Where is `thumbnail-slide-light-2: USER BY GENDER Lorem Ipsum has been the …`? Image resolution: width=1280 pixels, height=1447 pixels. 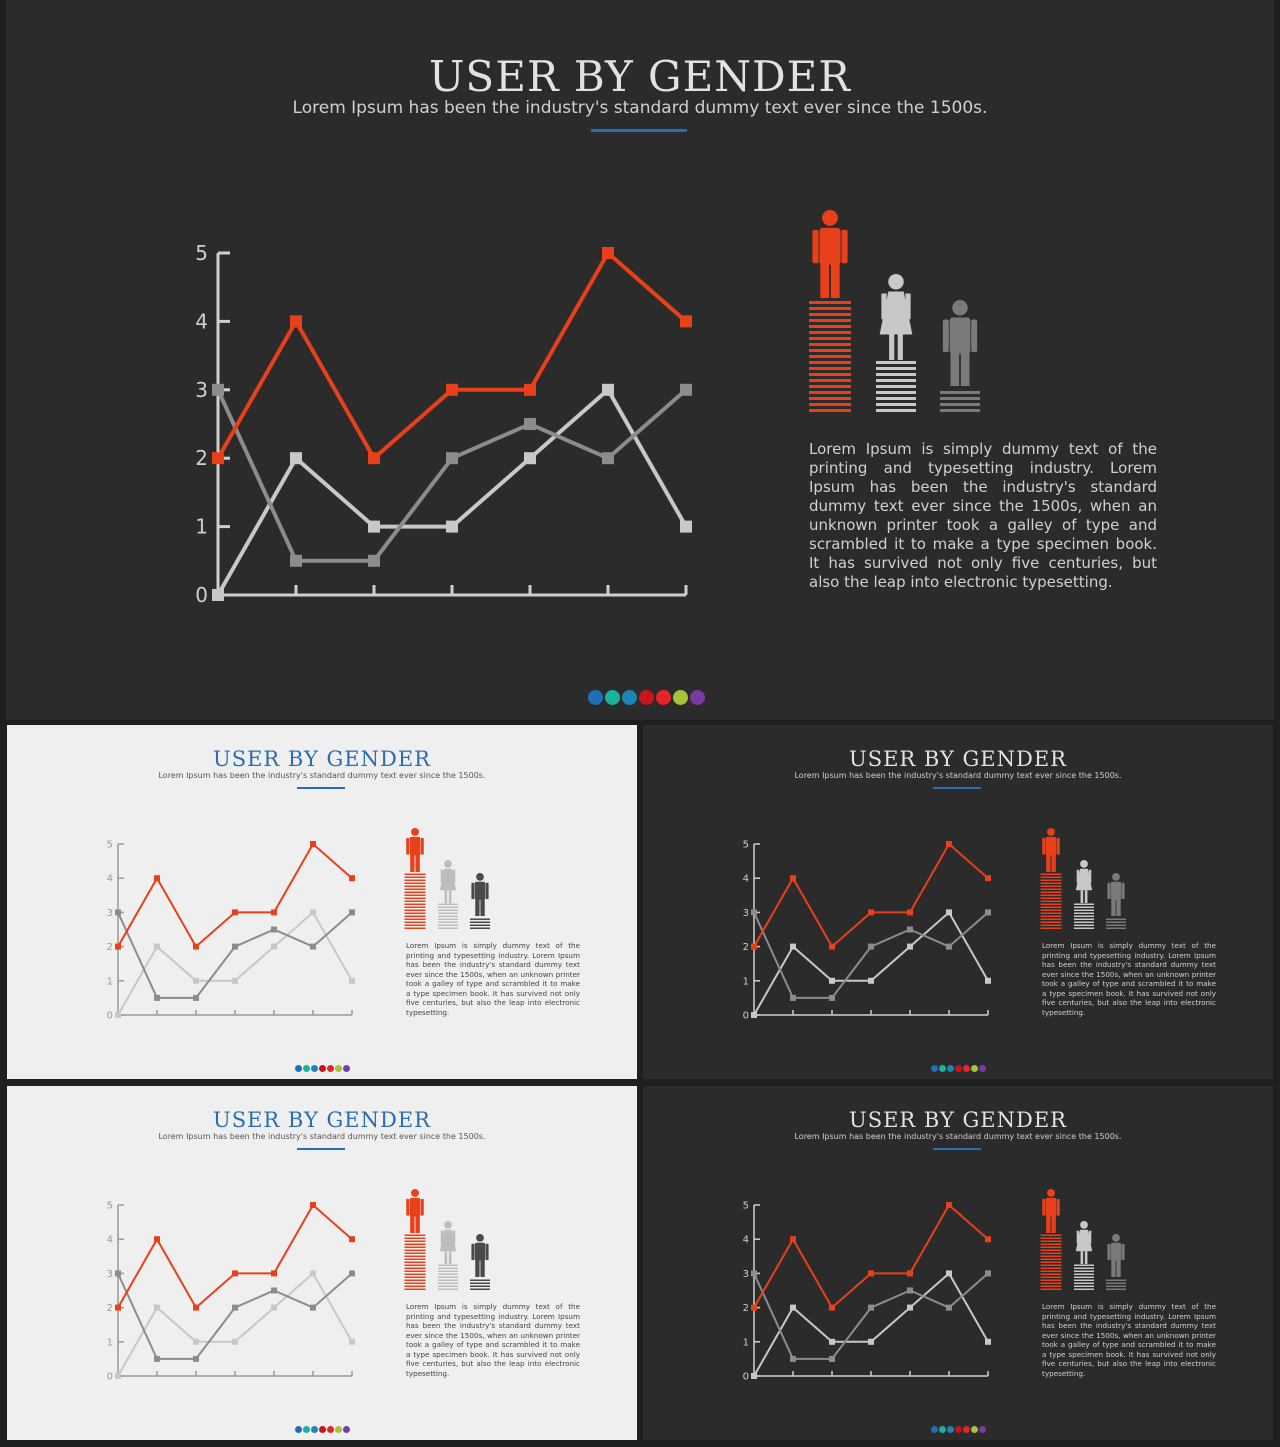 thumbnail-slide-light-2: USER BY GENDER Lorem Ipsum has been the … is located at coordinates (322, 1263).